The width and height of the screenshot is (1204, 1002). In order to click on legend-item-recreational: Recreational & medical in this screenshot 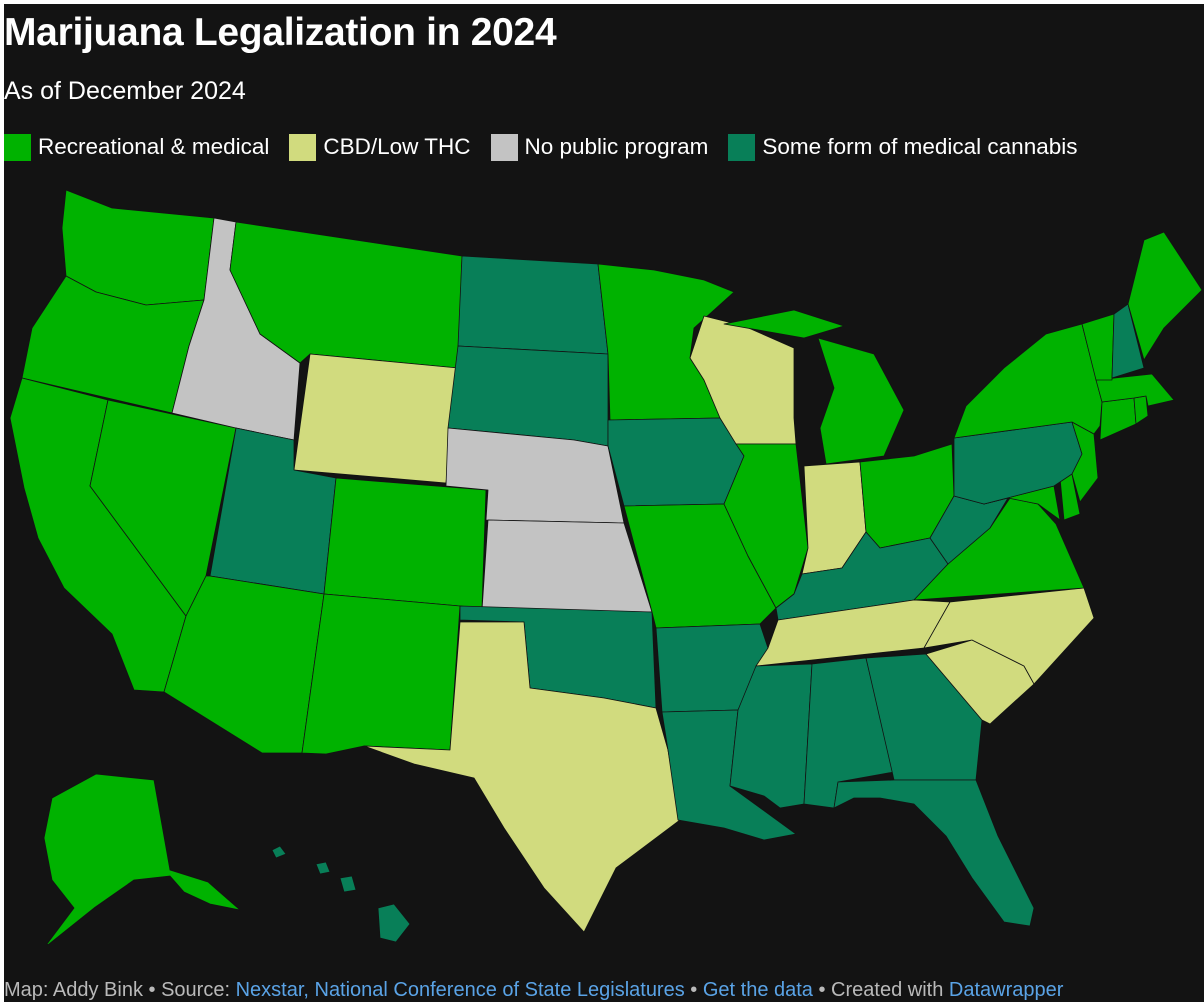, I will do `click(136, 147)`.